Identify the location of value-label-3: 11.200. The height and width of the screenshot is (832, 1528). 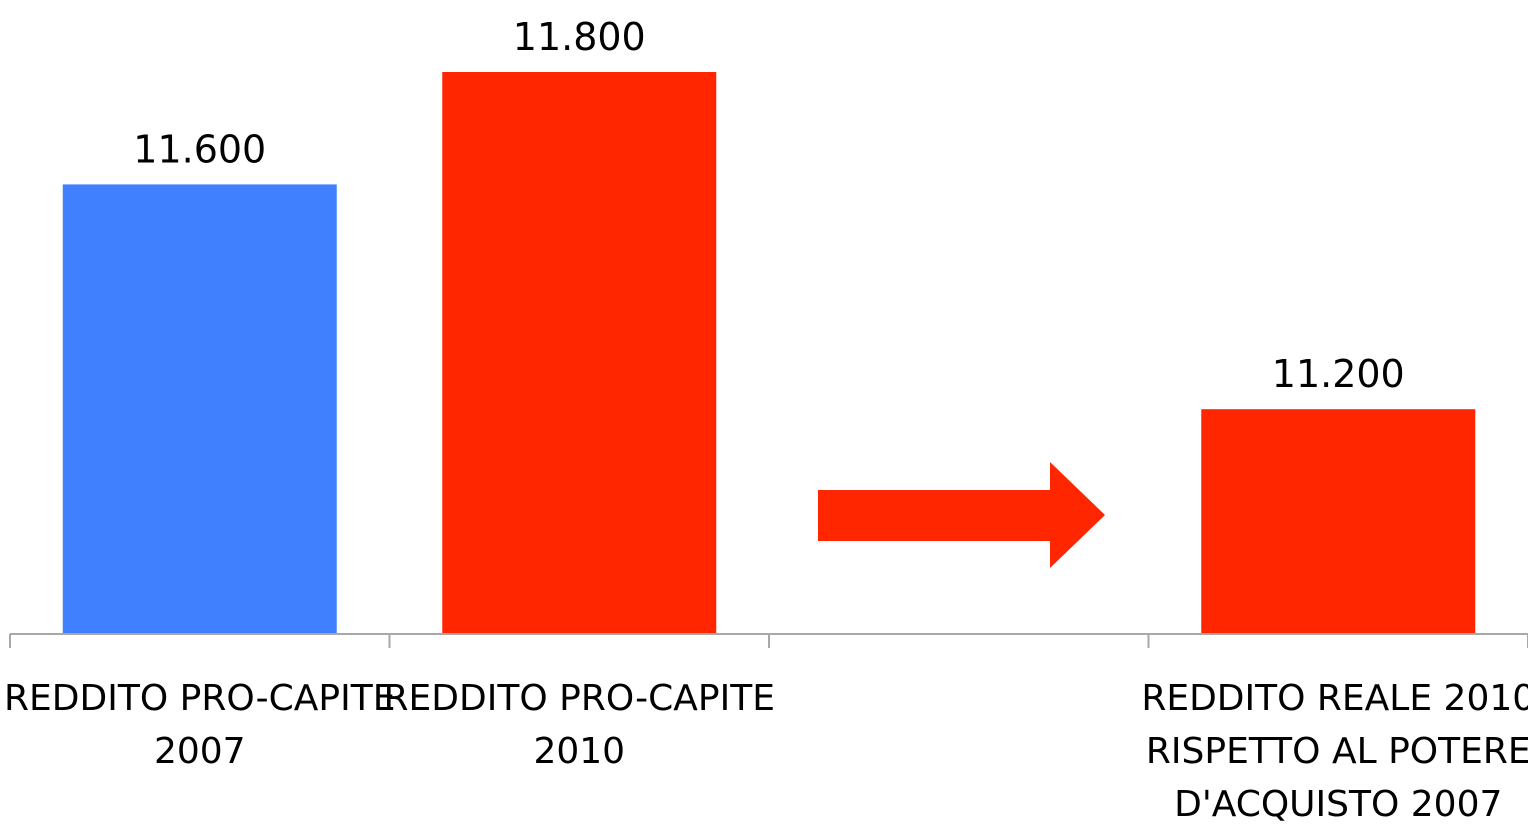
(1338, 374).